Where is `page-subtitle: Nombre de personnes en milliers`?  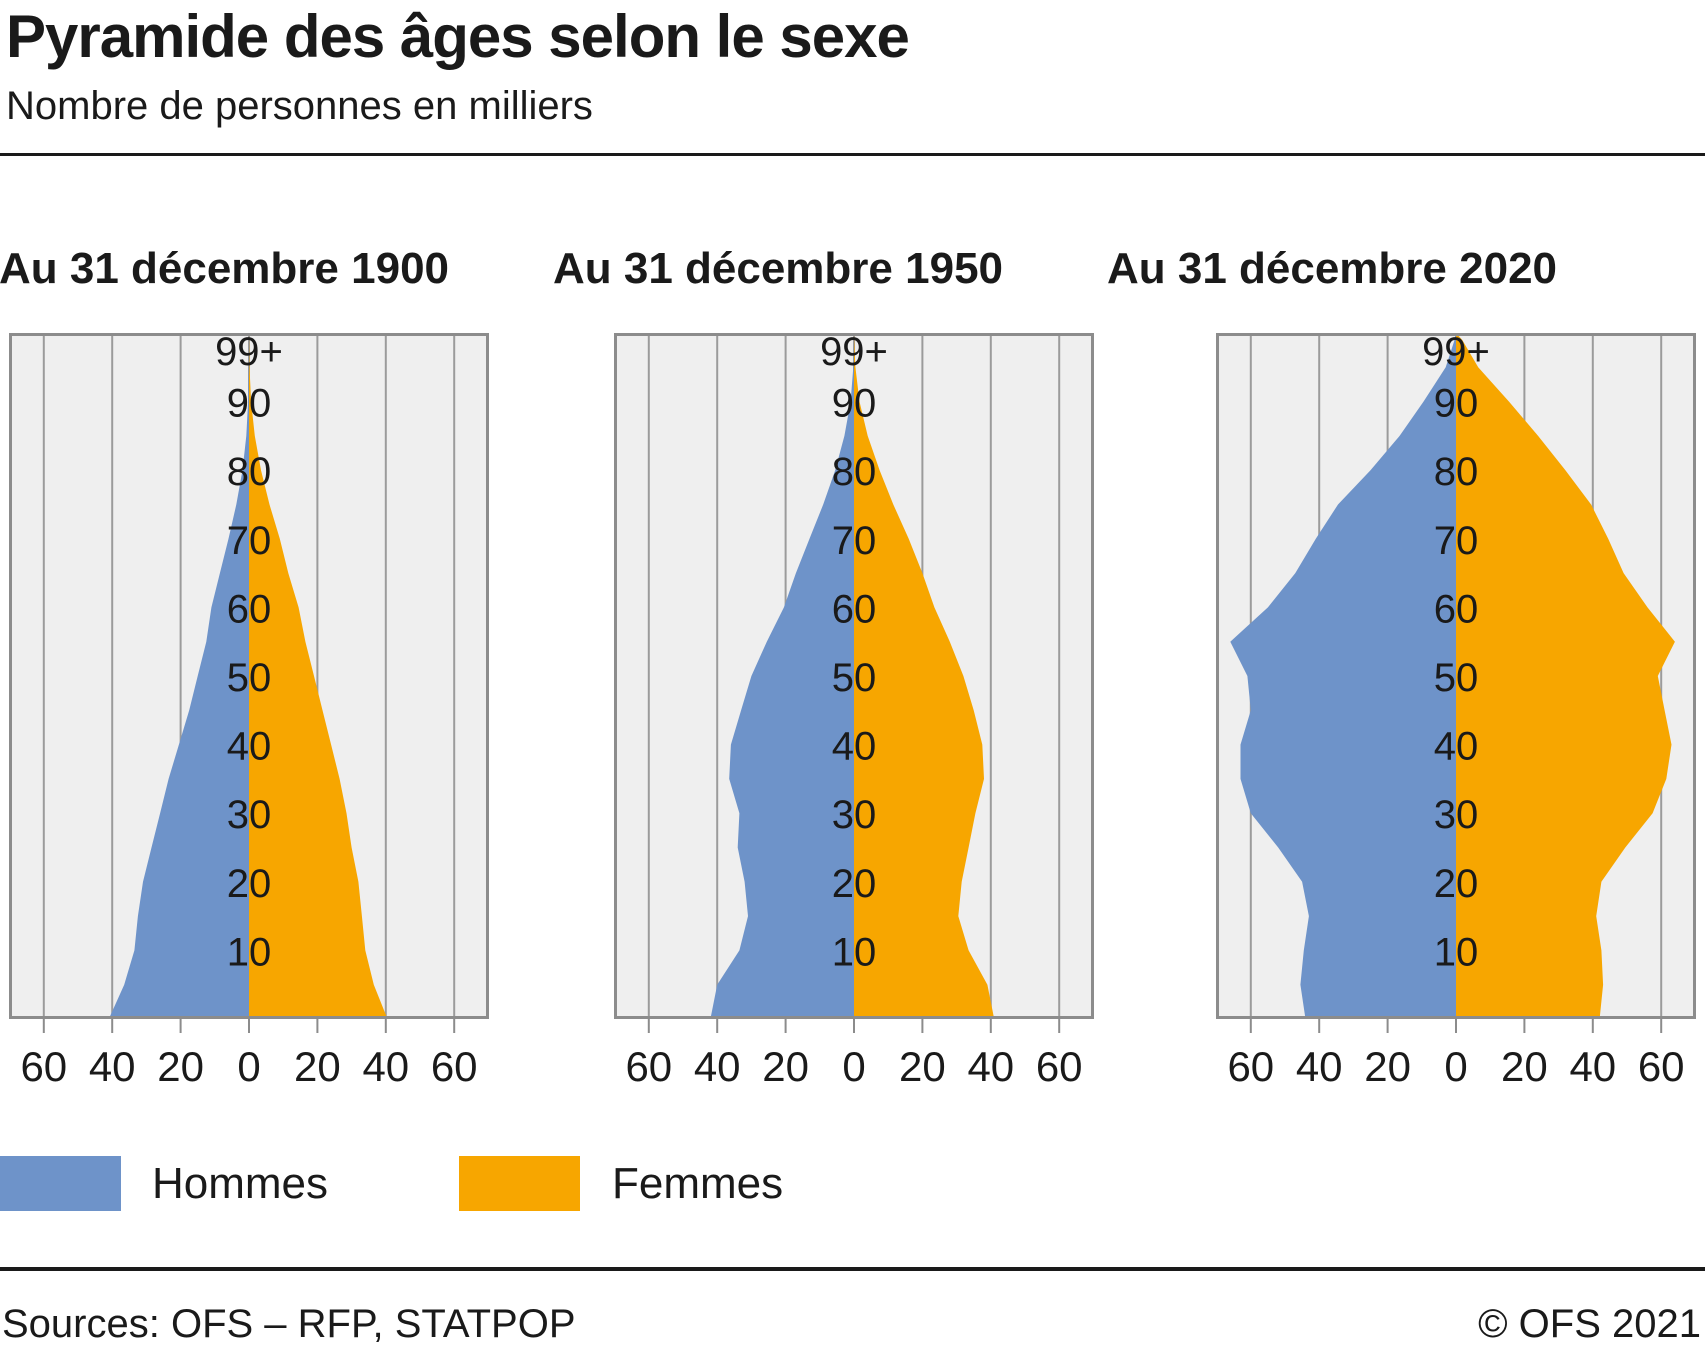 page-subtitle: Nombre de personnes en milliers is located at coordinates (299, 106).